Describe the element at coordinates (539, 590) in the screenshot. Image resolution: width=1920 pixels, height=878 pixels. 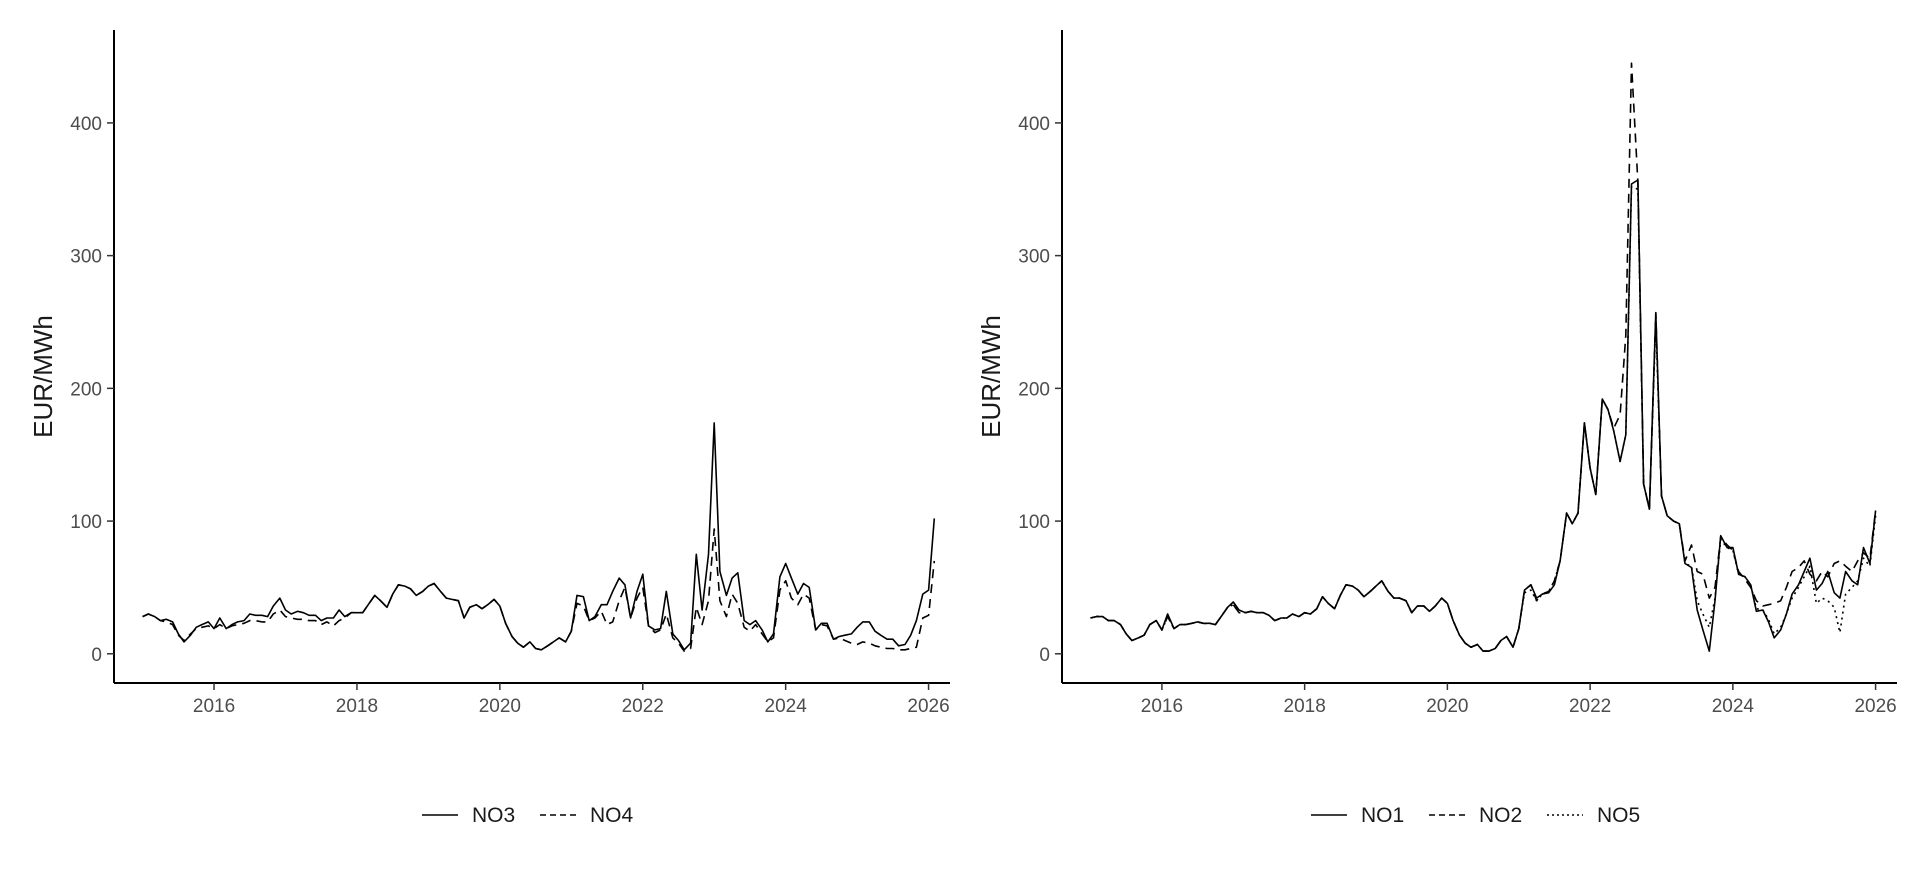
I see `series-line-no4` at that location.